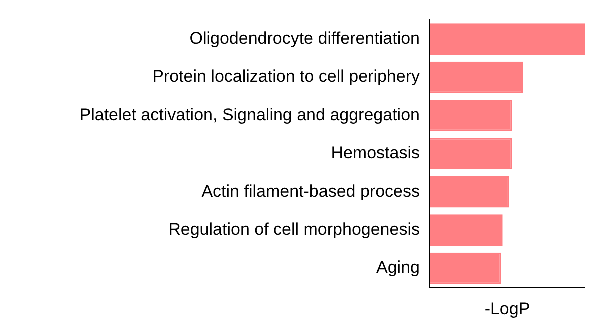 The image size is (609, 328). Describe the element at coordinates (286, 76) in the screenshot. I see `y-tick-label: Protein localization to cell periphery` at that location.